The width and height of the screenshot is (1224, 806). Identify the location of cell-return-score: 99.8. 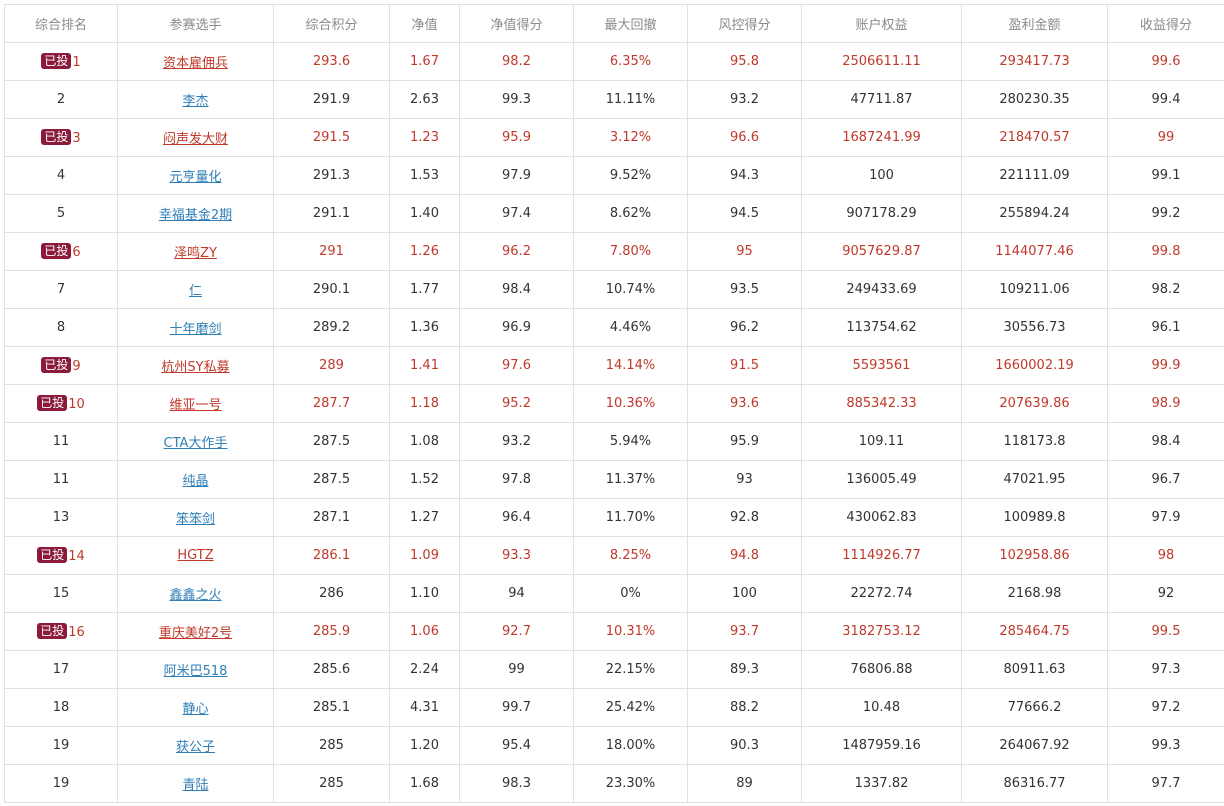
(1165, 251).